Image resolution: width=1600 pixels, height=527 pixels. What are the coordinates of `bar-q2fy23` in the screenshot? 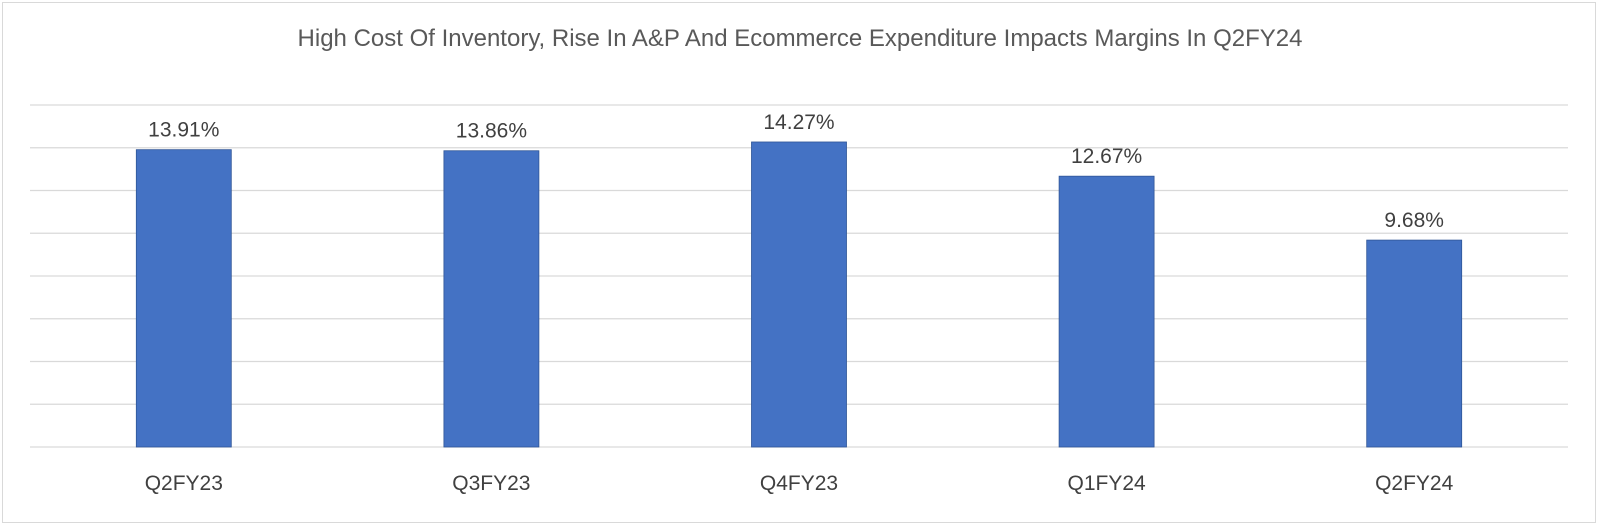 It's located at (183, 298).